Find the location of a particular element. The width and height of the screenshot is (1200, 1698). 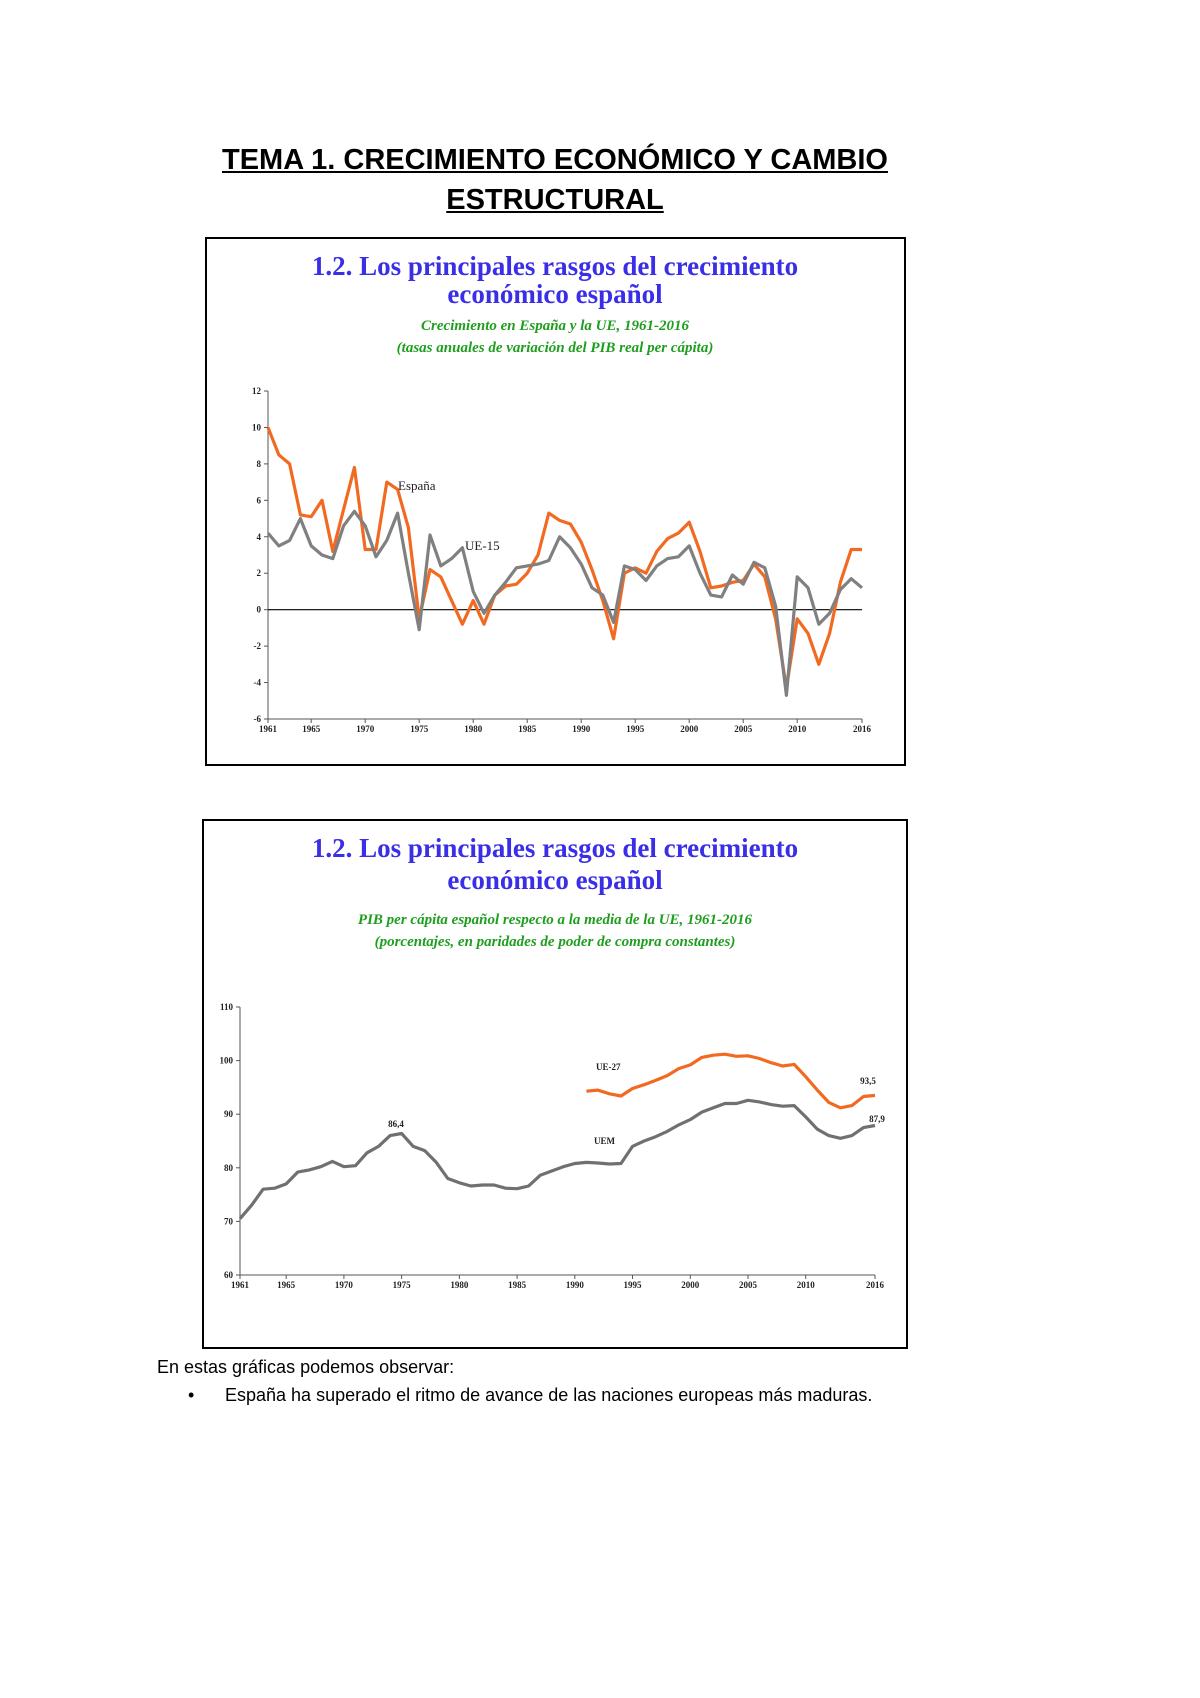

y-tick-label: 10 is located at coordinates (257, 427).